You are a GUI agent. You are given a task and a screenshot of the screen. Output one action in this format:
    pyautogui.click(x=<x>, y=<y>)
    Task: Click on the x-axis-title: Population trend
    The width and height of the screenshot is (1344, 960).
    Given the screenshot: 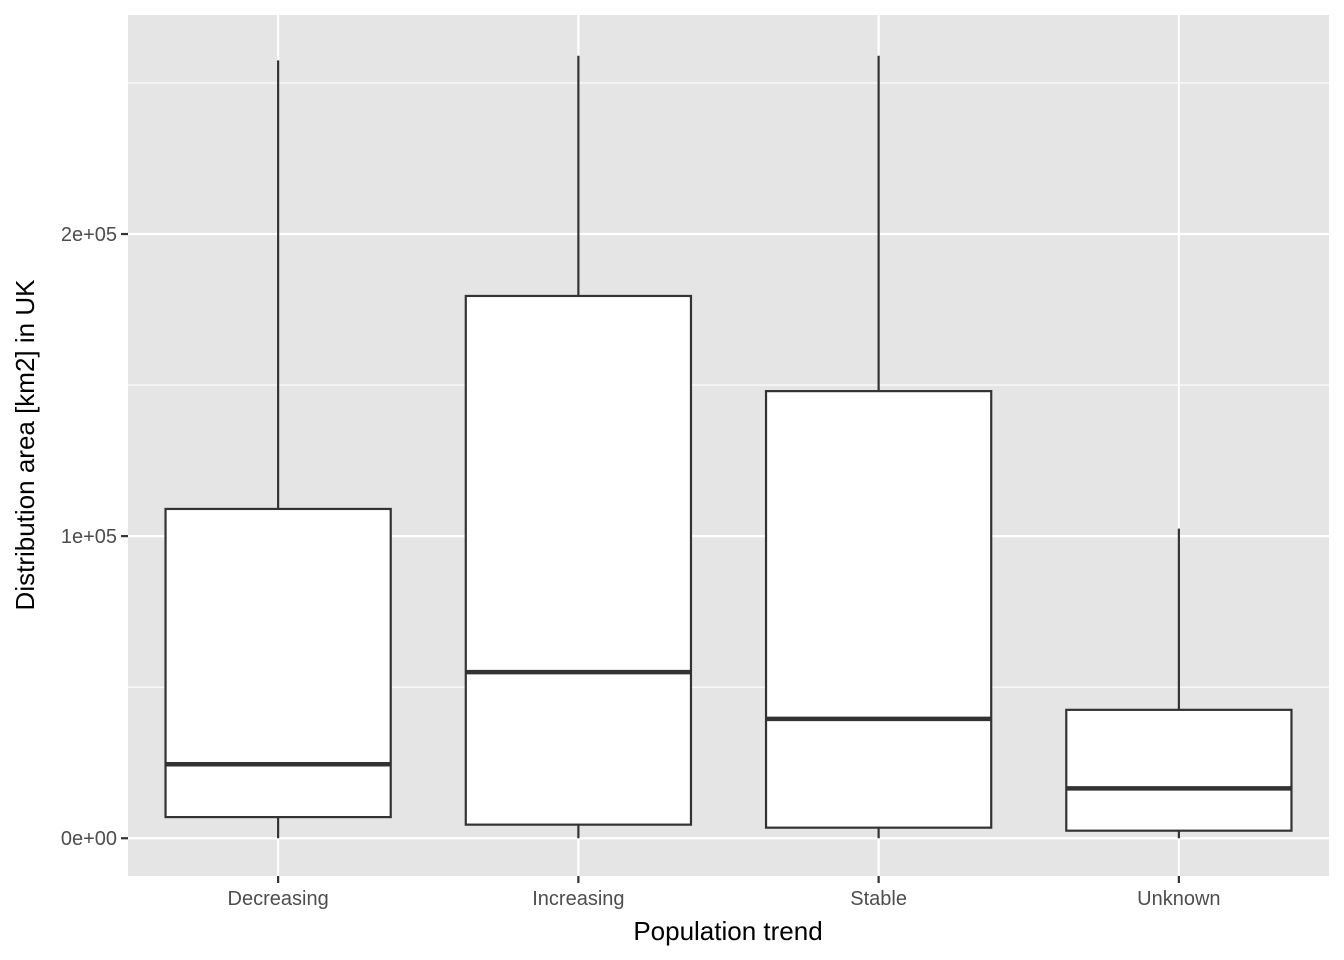 What is the action you would take?
    pyautogui.click(x=727, y=931)
    